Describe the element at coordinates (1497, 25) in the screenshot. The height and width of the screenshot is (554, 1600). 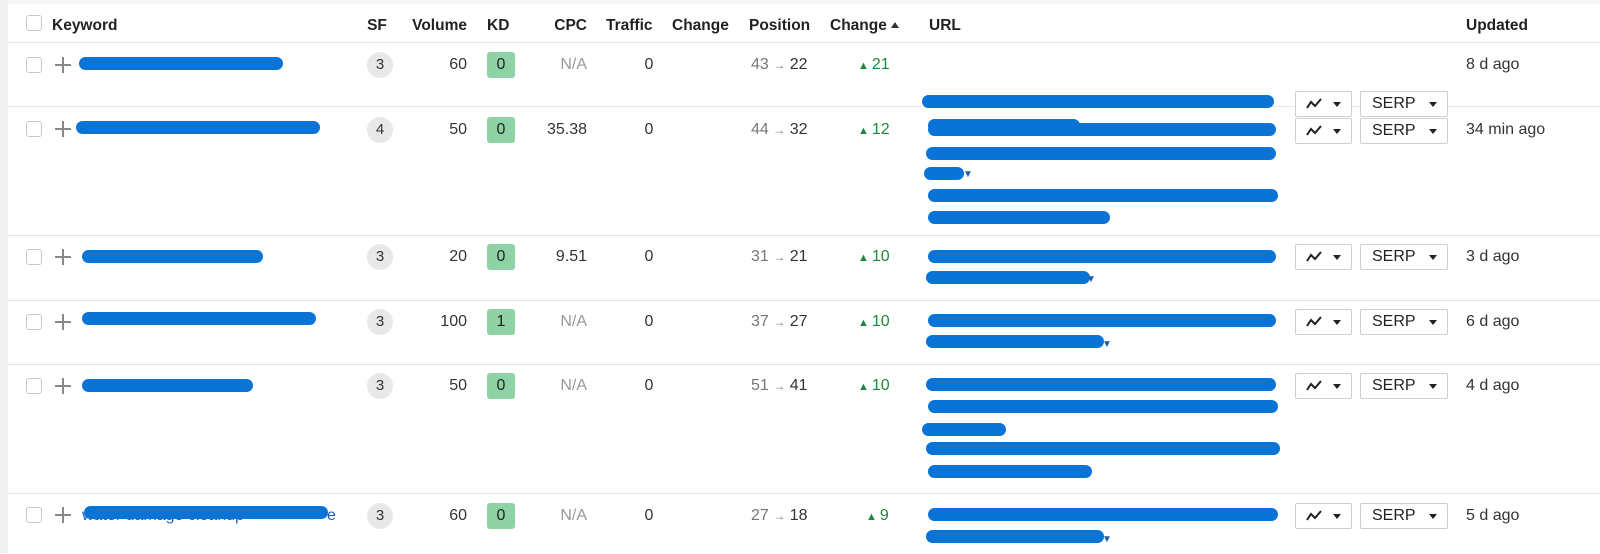
I see `col-updated: Updated` at that location.